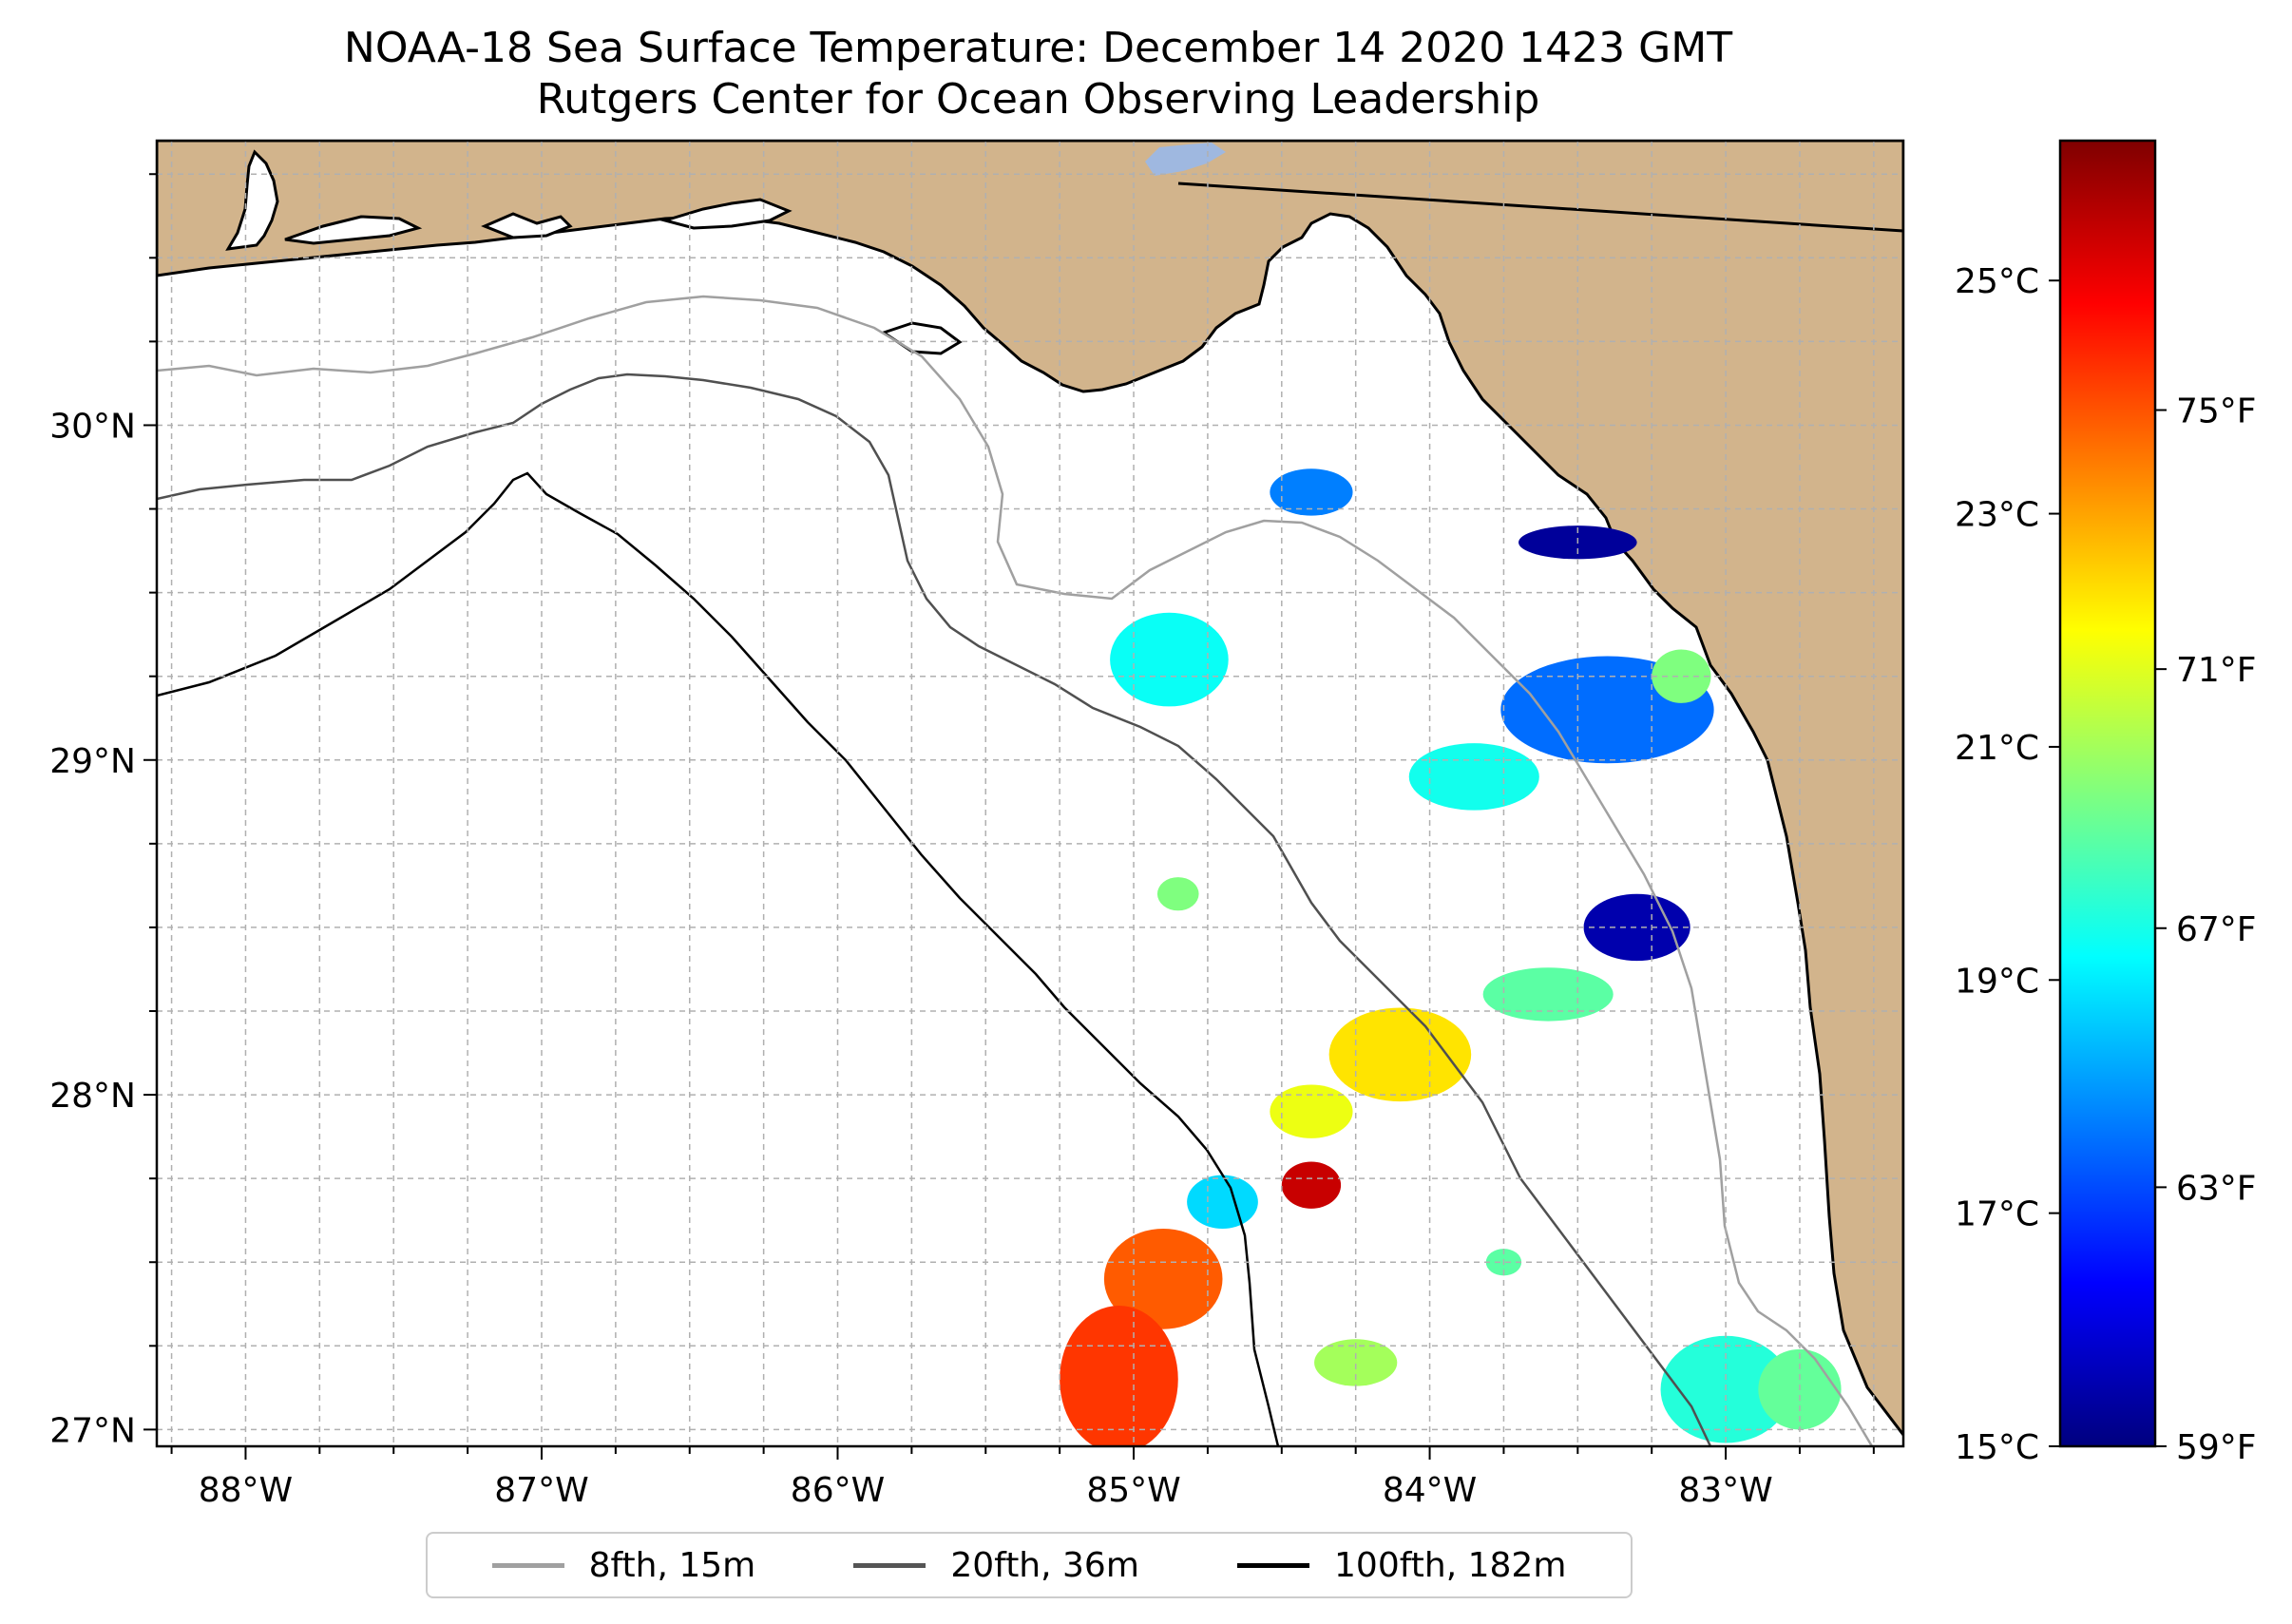 The height and width of the screenshot is (1624, 2292). Describe the element at coordinates (92, 761) in the screenshot. I see `lat-tick-label: 29°N` at that location.